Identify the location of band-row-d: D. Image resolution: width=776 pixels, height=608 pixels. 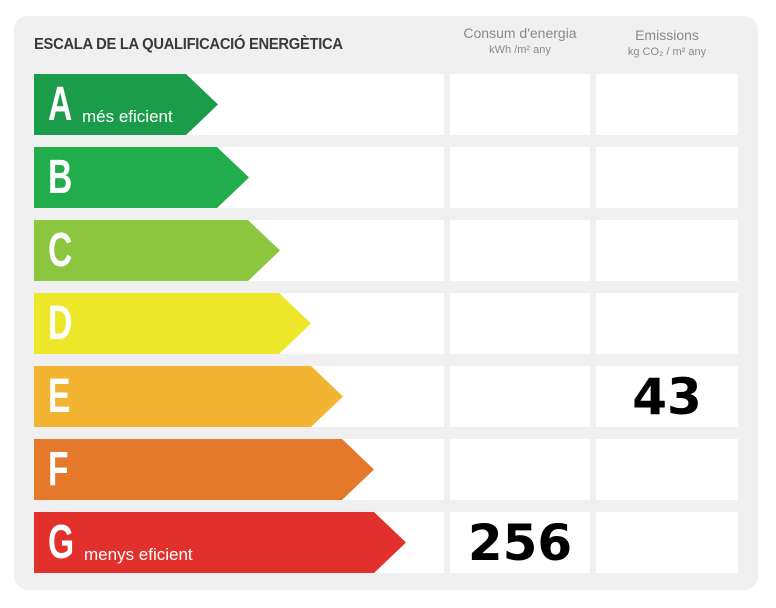
(239, 323).